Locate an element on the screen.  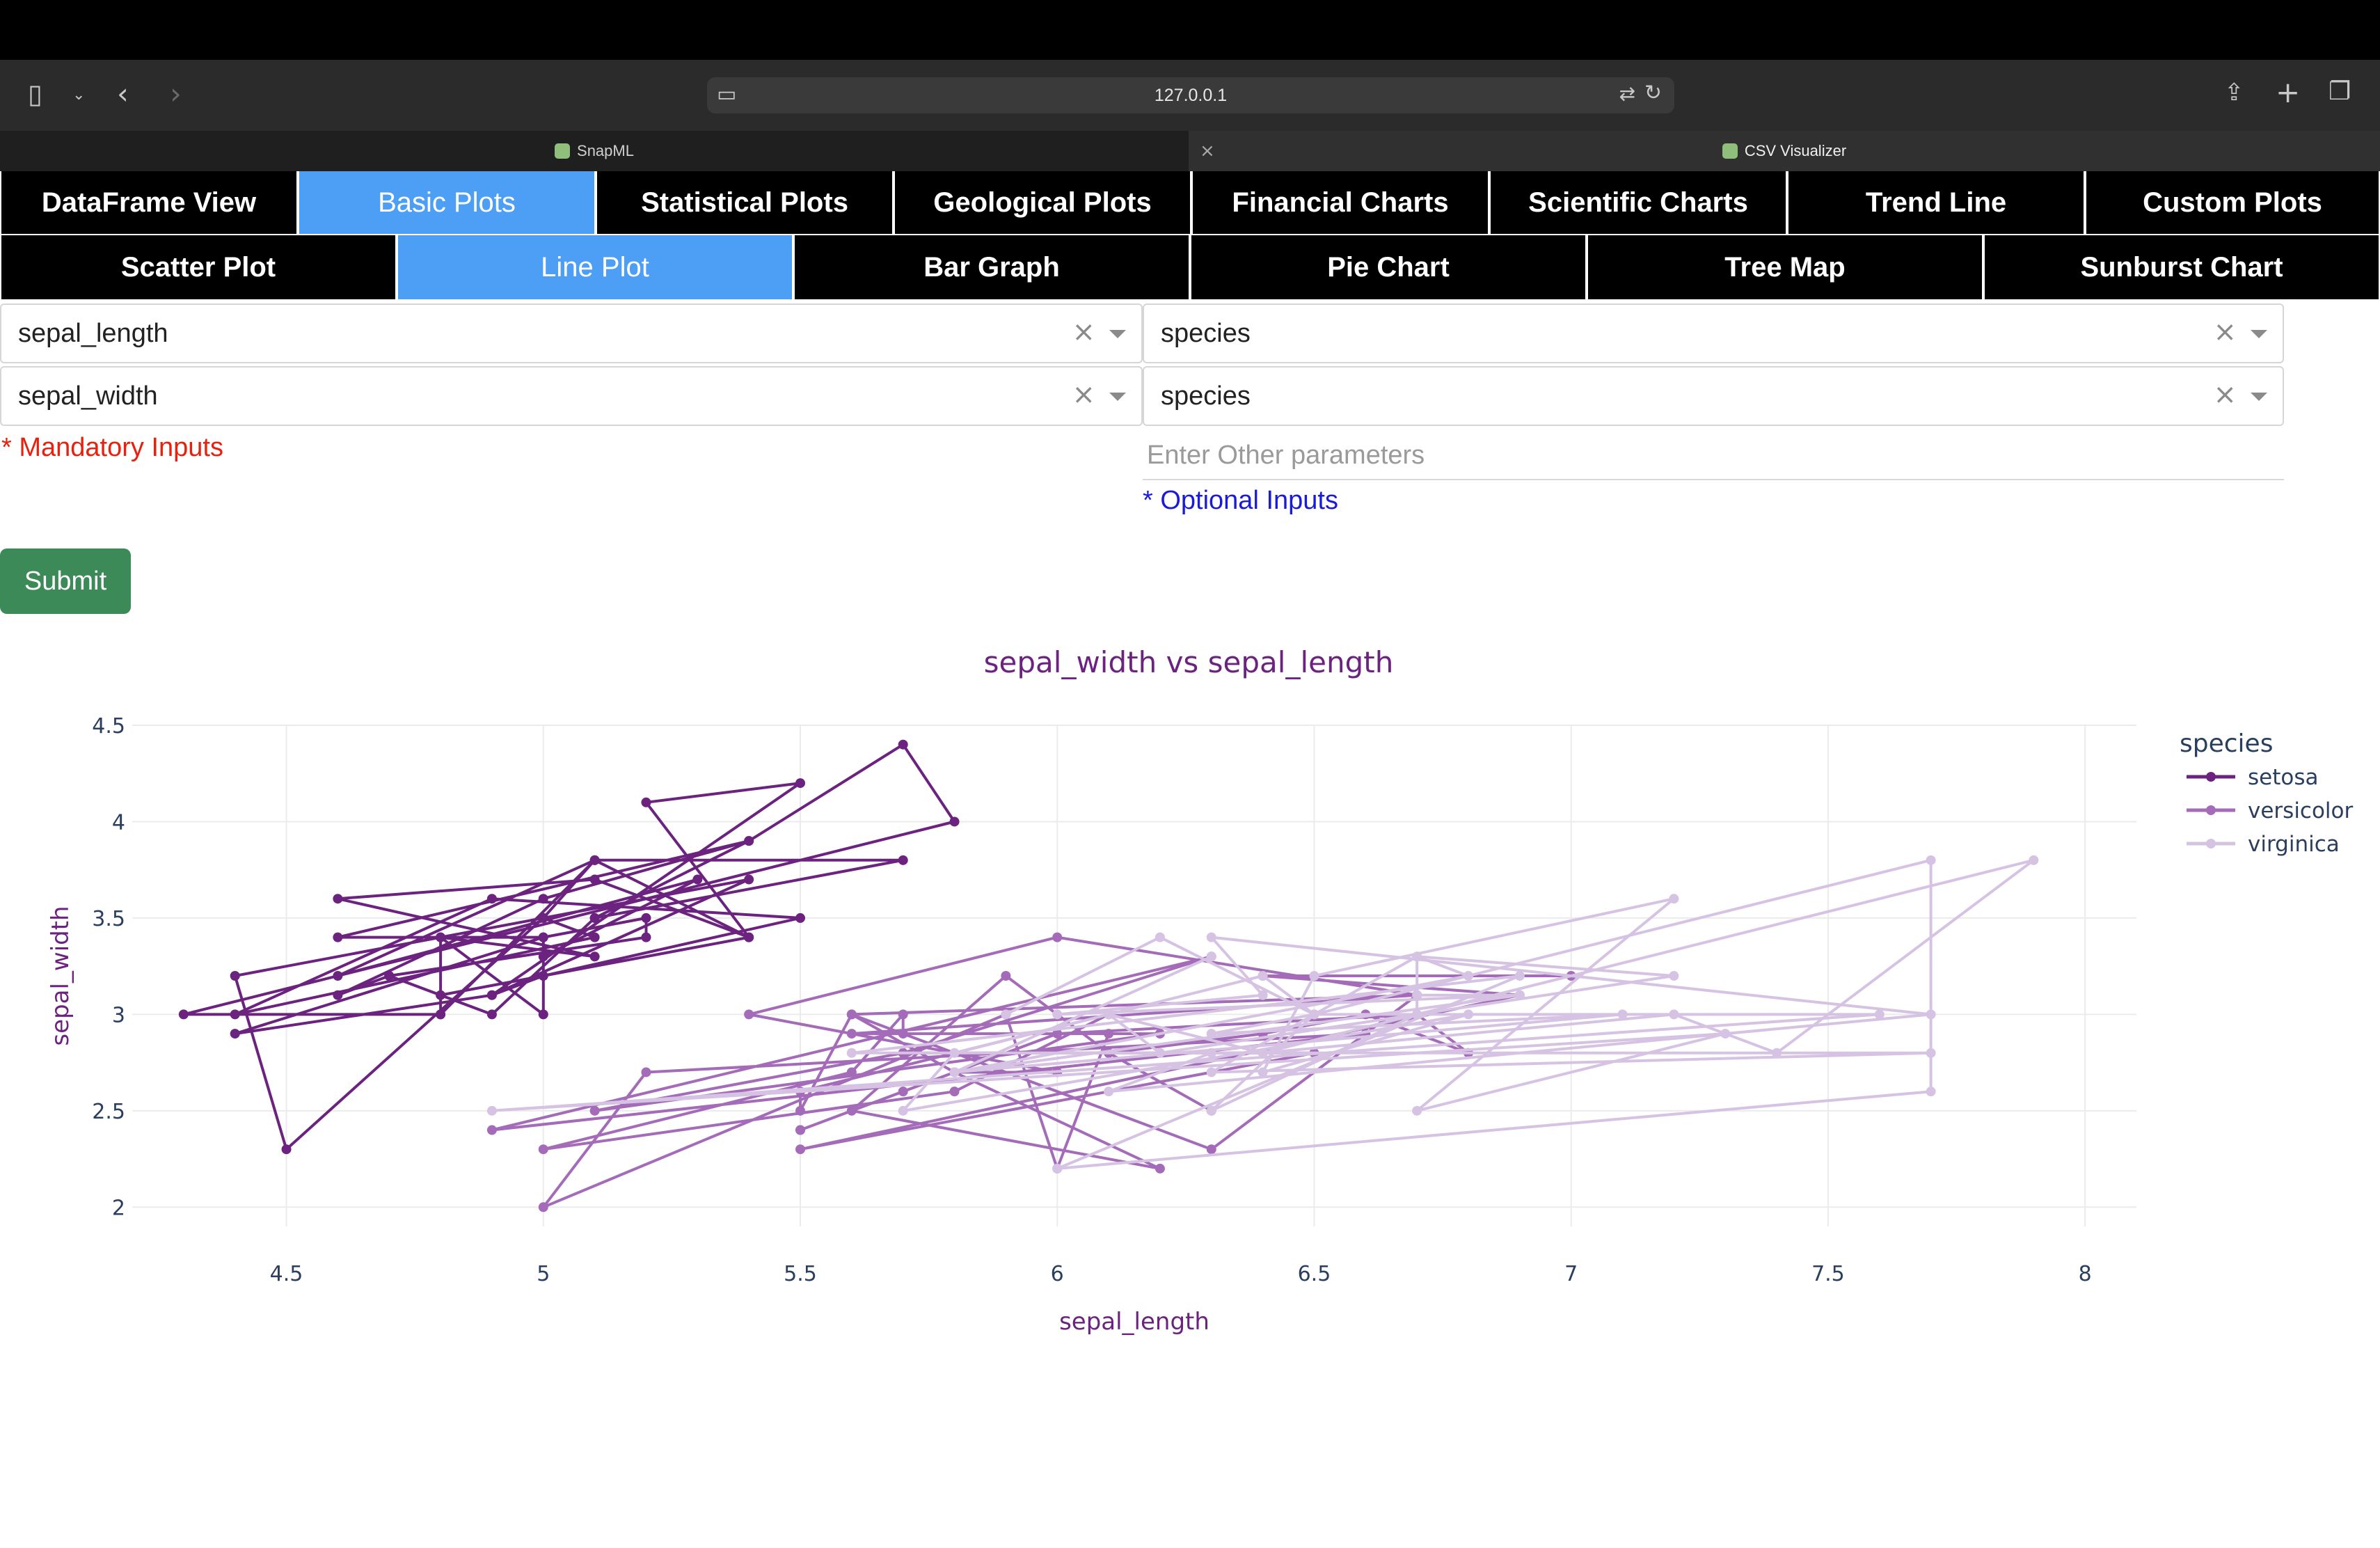
tab-trend-line: Trend Line is located at coordinates (1936, 203).